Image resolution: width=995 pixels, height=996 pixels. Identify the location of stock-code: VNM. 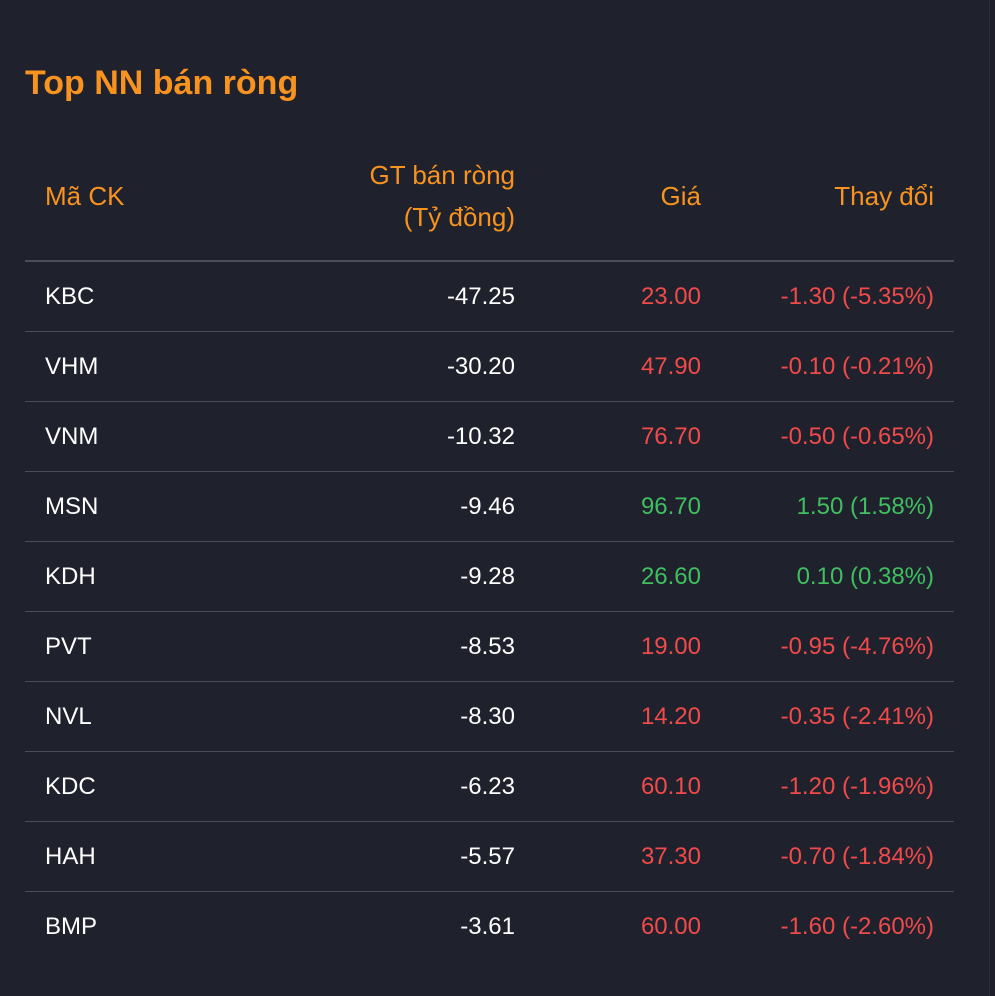
(72, 436).